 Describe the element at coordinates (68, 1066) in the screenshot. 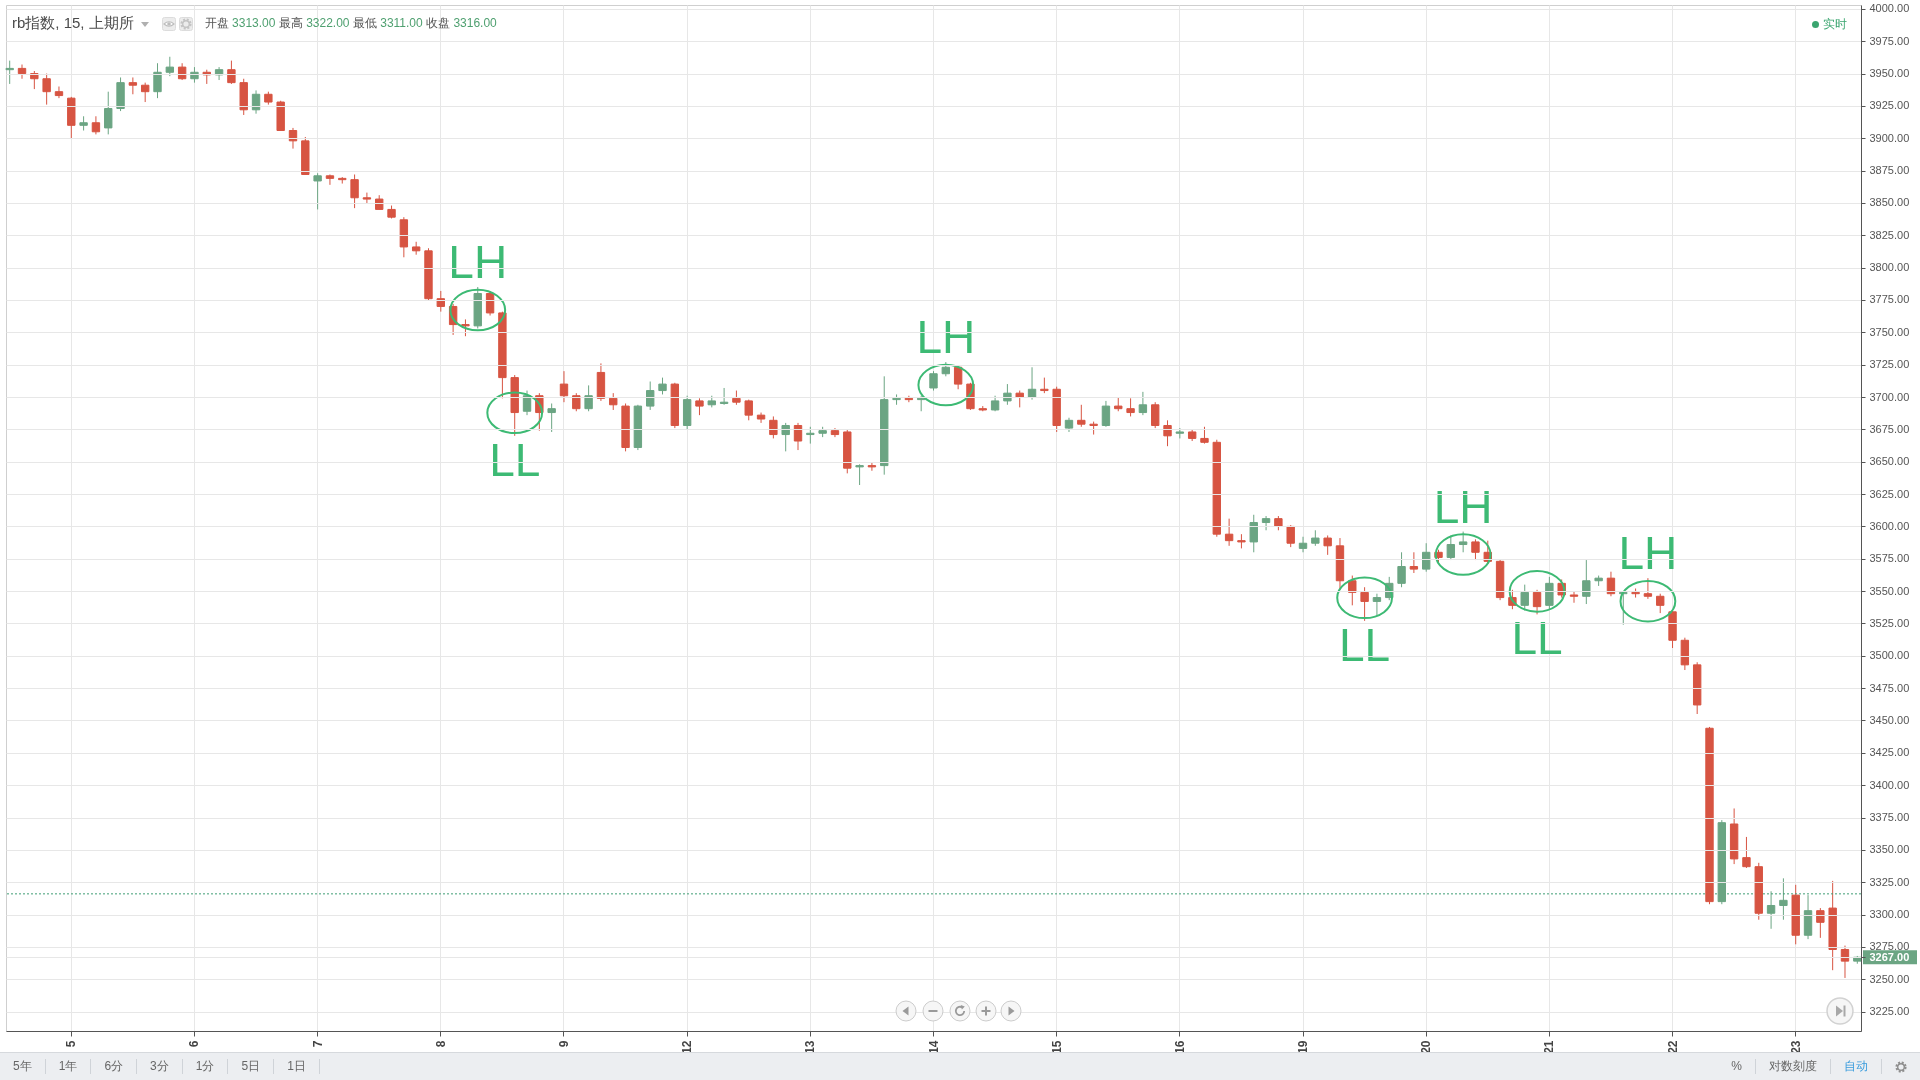

I see `text: 1年` at that location.